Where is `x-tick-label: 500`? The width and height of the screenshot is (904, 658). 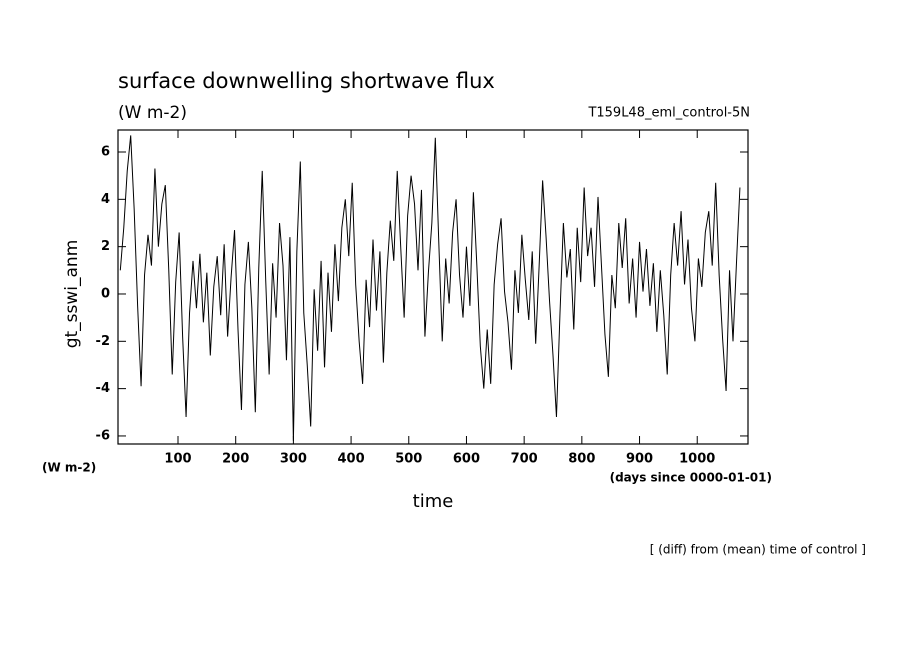 x-tick-label: 500 is located at coordinates (408, 459).